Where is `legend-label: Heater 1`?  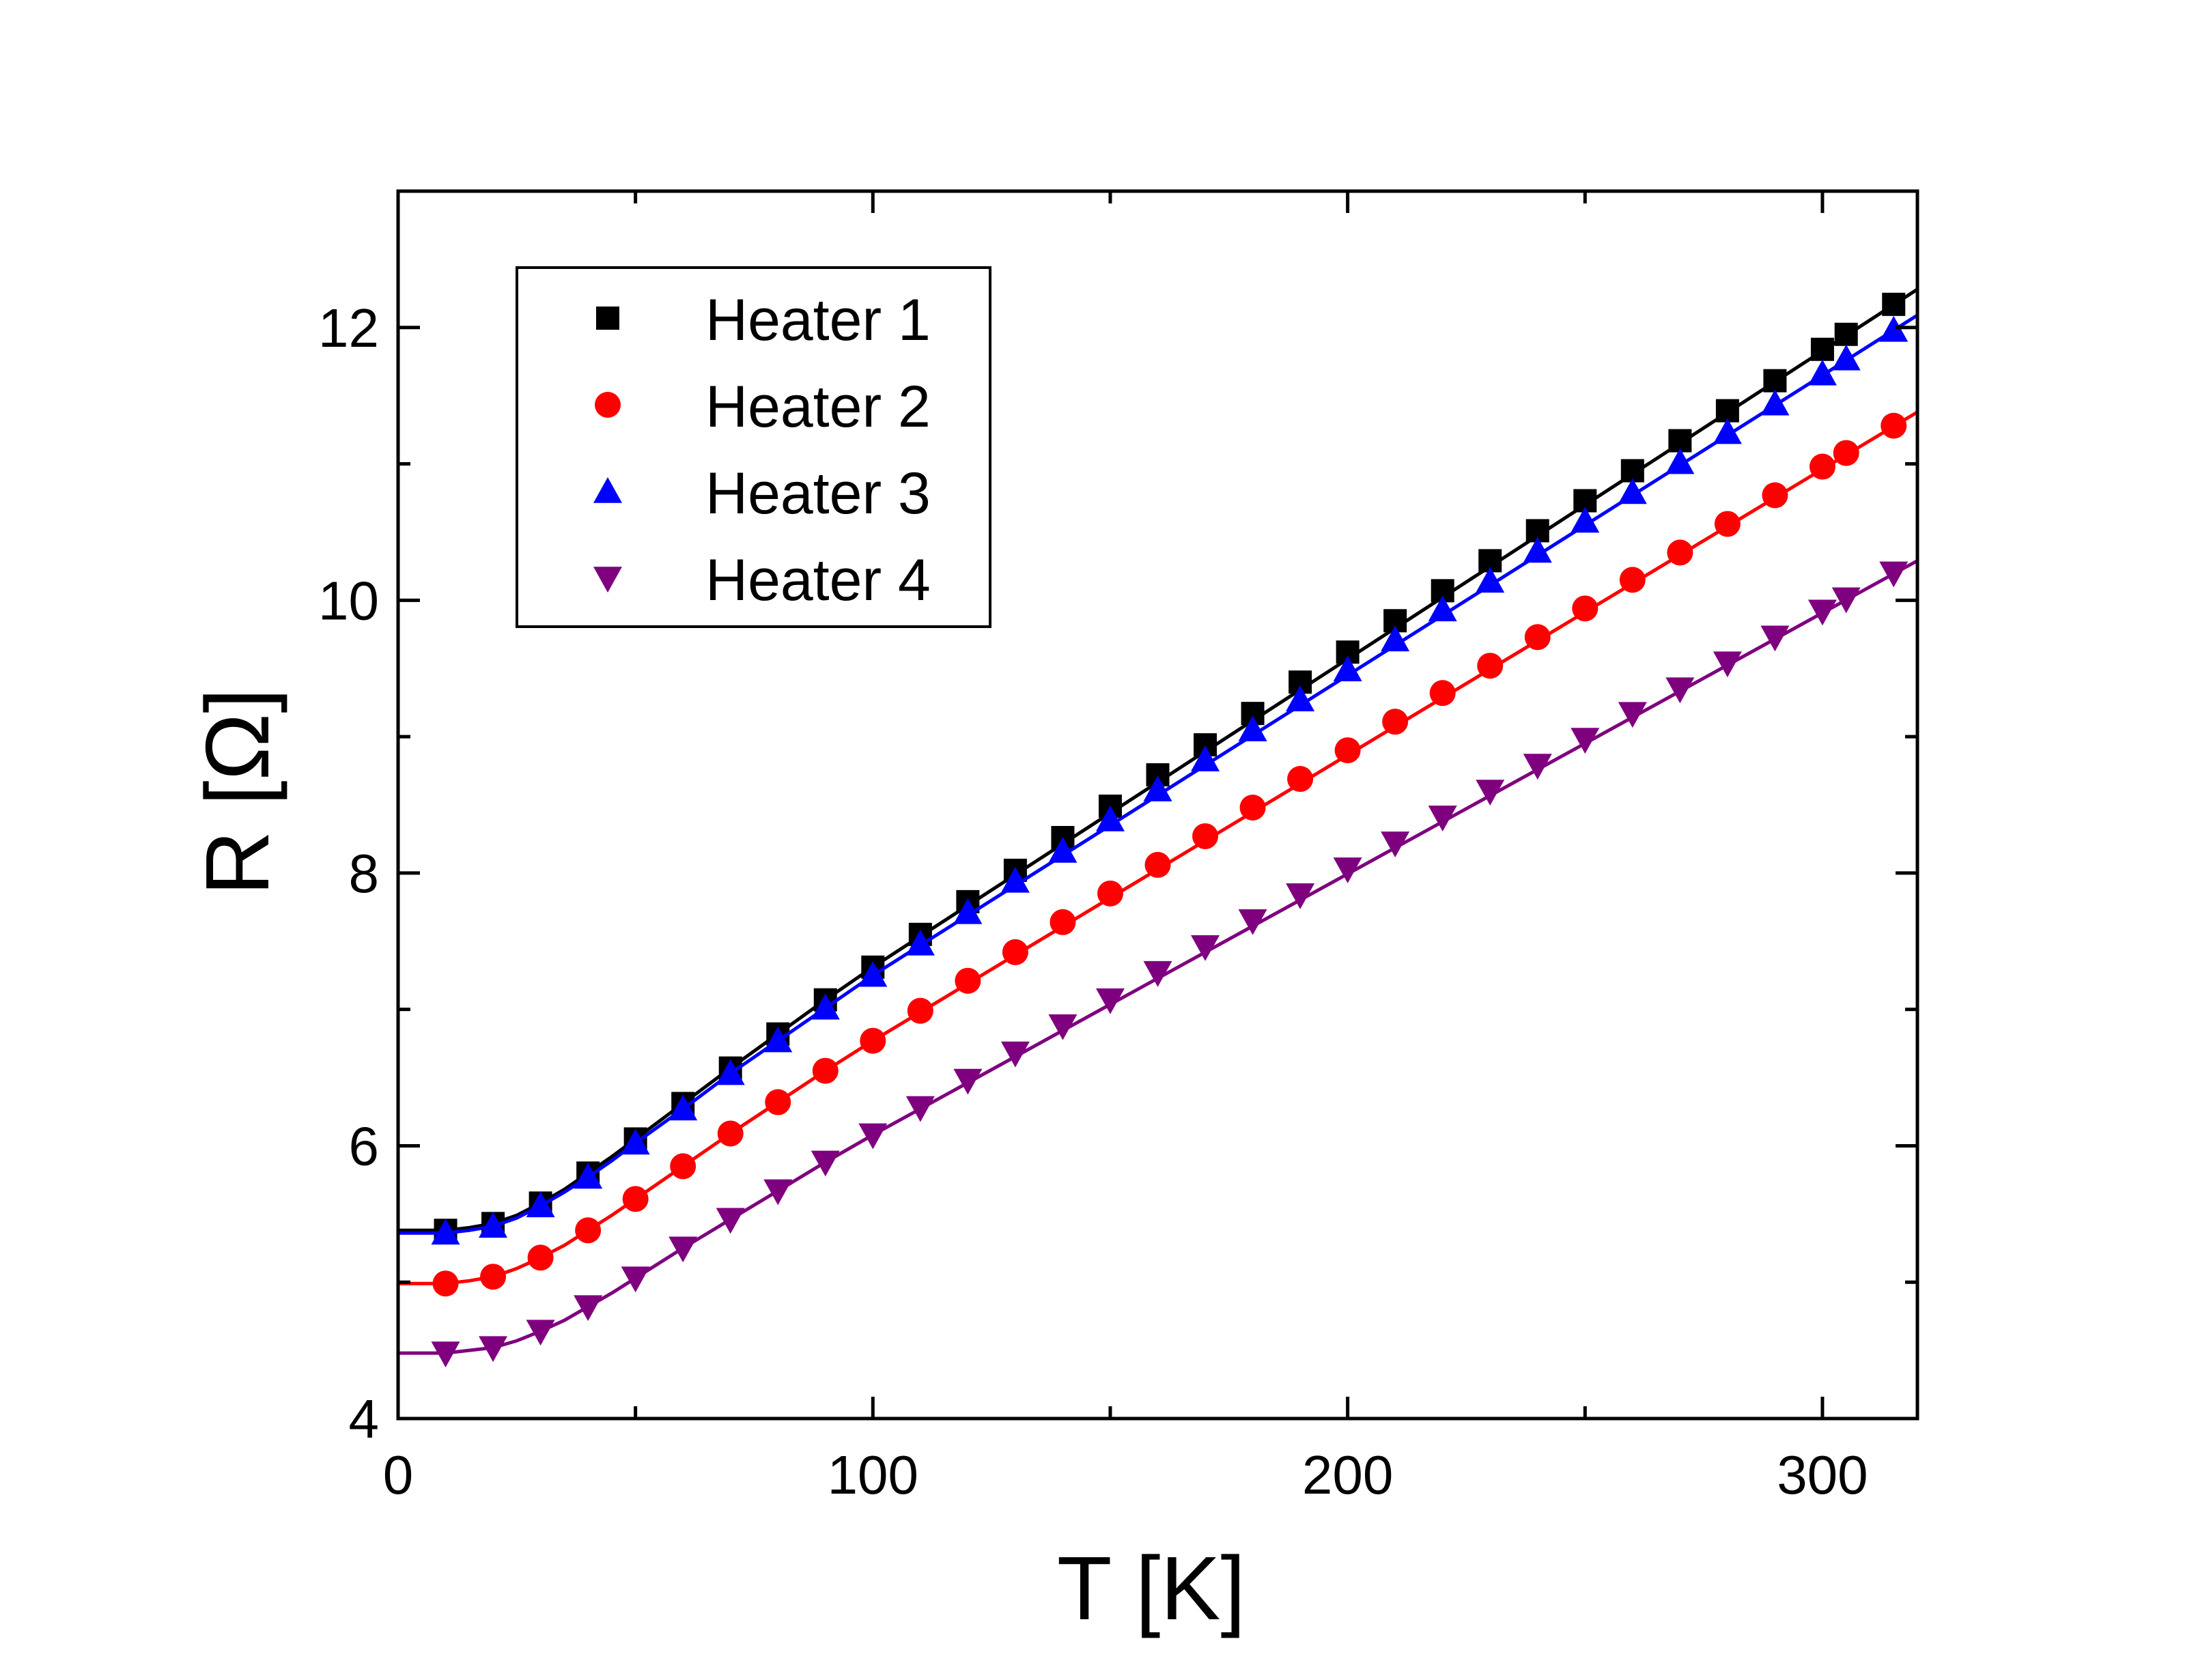 legend-label: Heater 1 is located at coordinates (818, 320).